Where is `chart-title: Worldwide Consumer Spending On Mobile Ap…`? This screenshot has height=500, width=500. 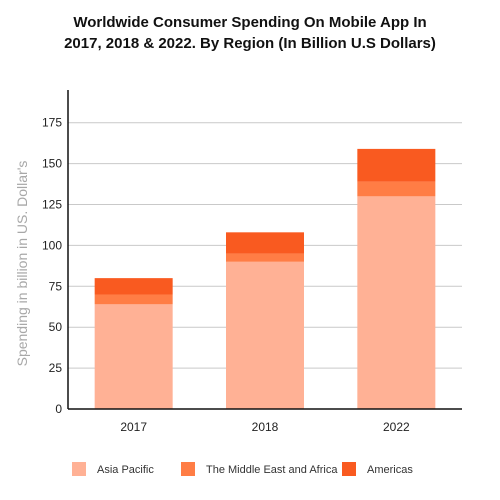 chart-title: Worldwide Consumer Spending On Mobile Ap… is located at coordinates (250, 33).